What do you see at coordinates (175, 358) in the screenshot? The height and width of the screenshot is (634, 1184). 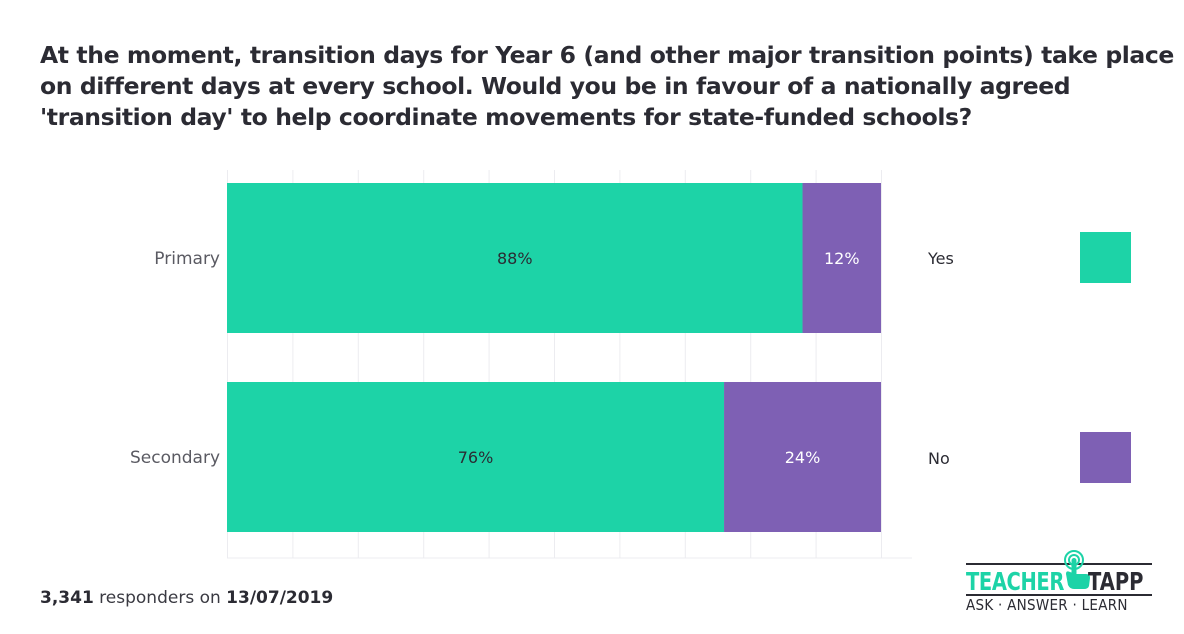 I see `category-labels: Primary Secondary` at bounding box center [175, 358].